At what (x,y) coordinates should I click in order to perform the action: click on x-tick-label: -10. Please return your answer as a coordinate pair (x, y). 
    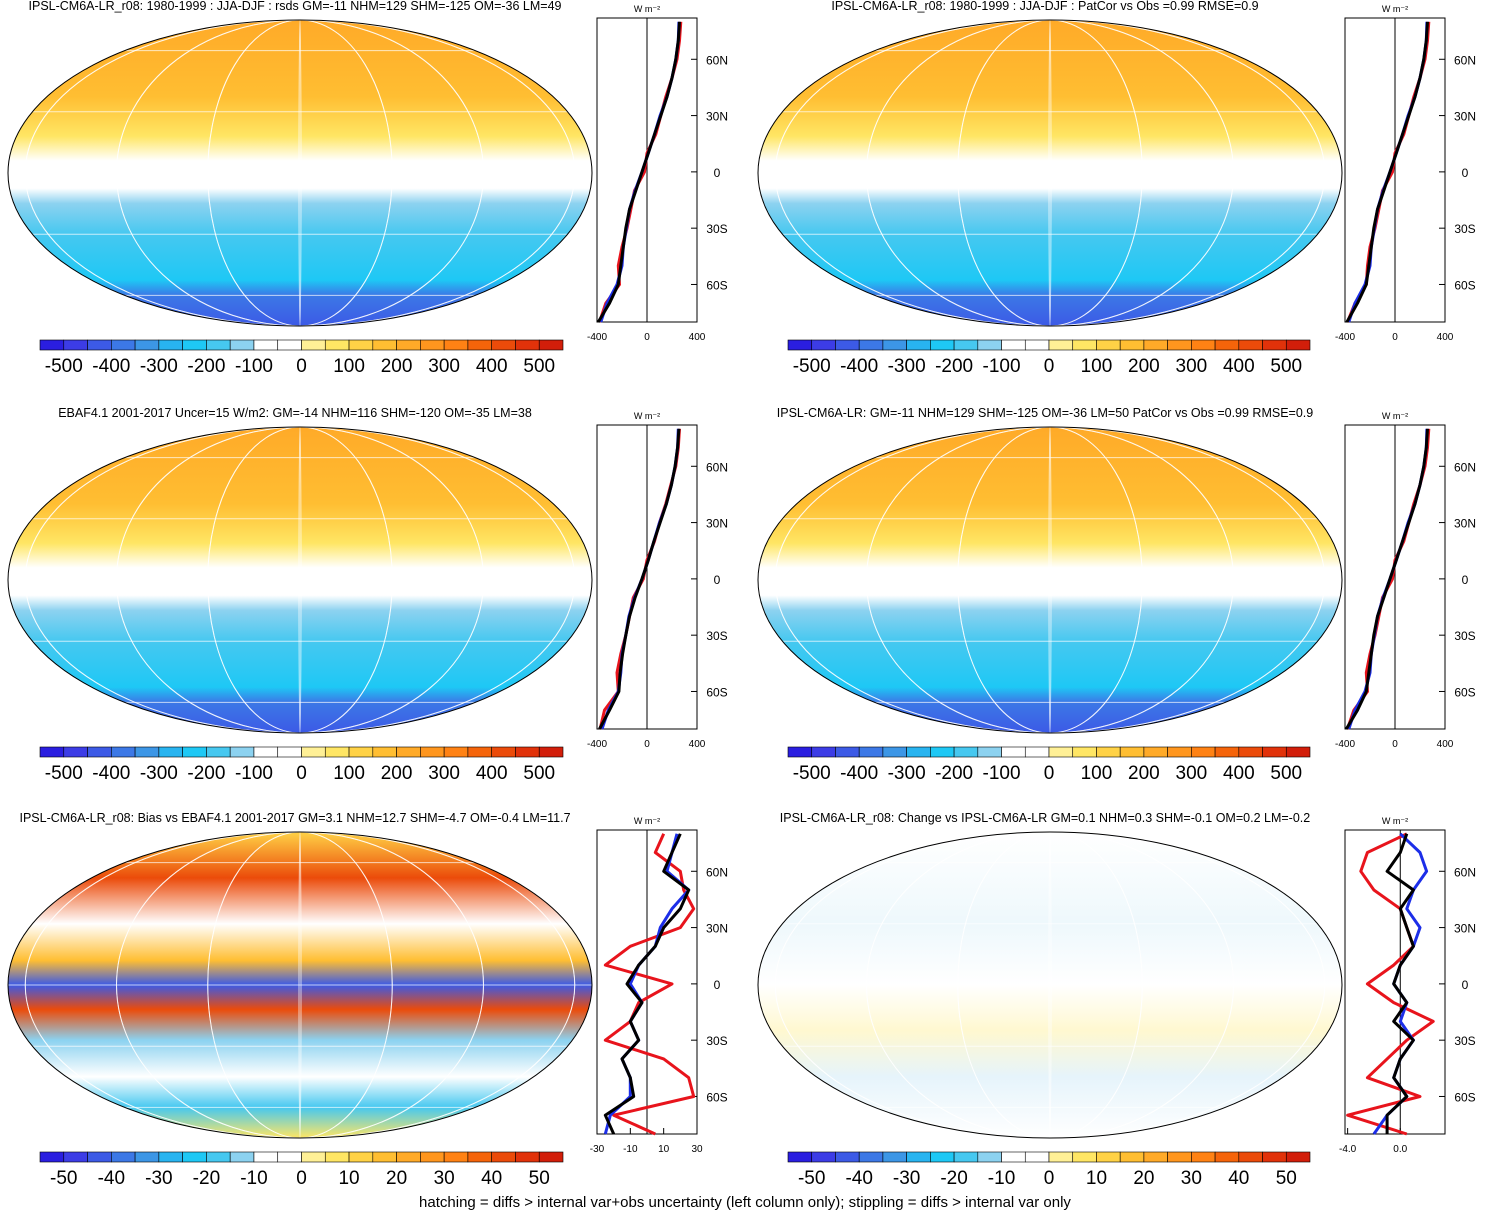
    Looking at the image, I should click on (630, 1149).